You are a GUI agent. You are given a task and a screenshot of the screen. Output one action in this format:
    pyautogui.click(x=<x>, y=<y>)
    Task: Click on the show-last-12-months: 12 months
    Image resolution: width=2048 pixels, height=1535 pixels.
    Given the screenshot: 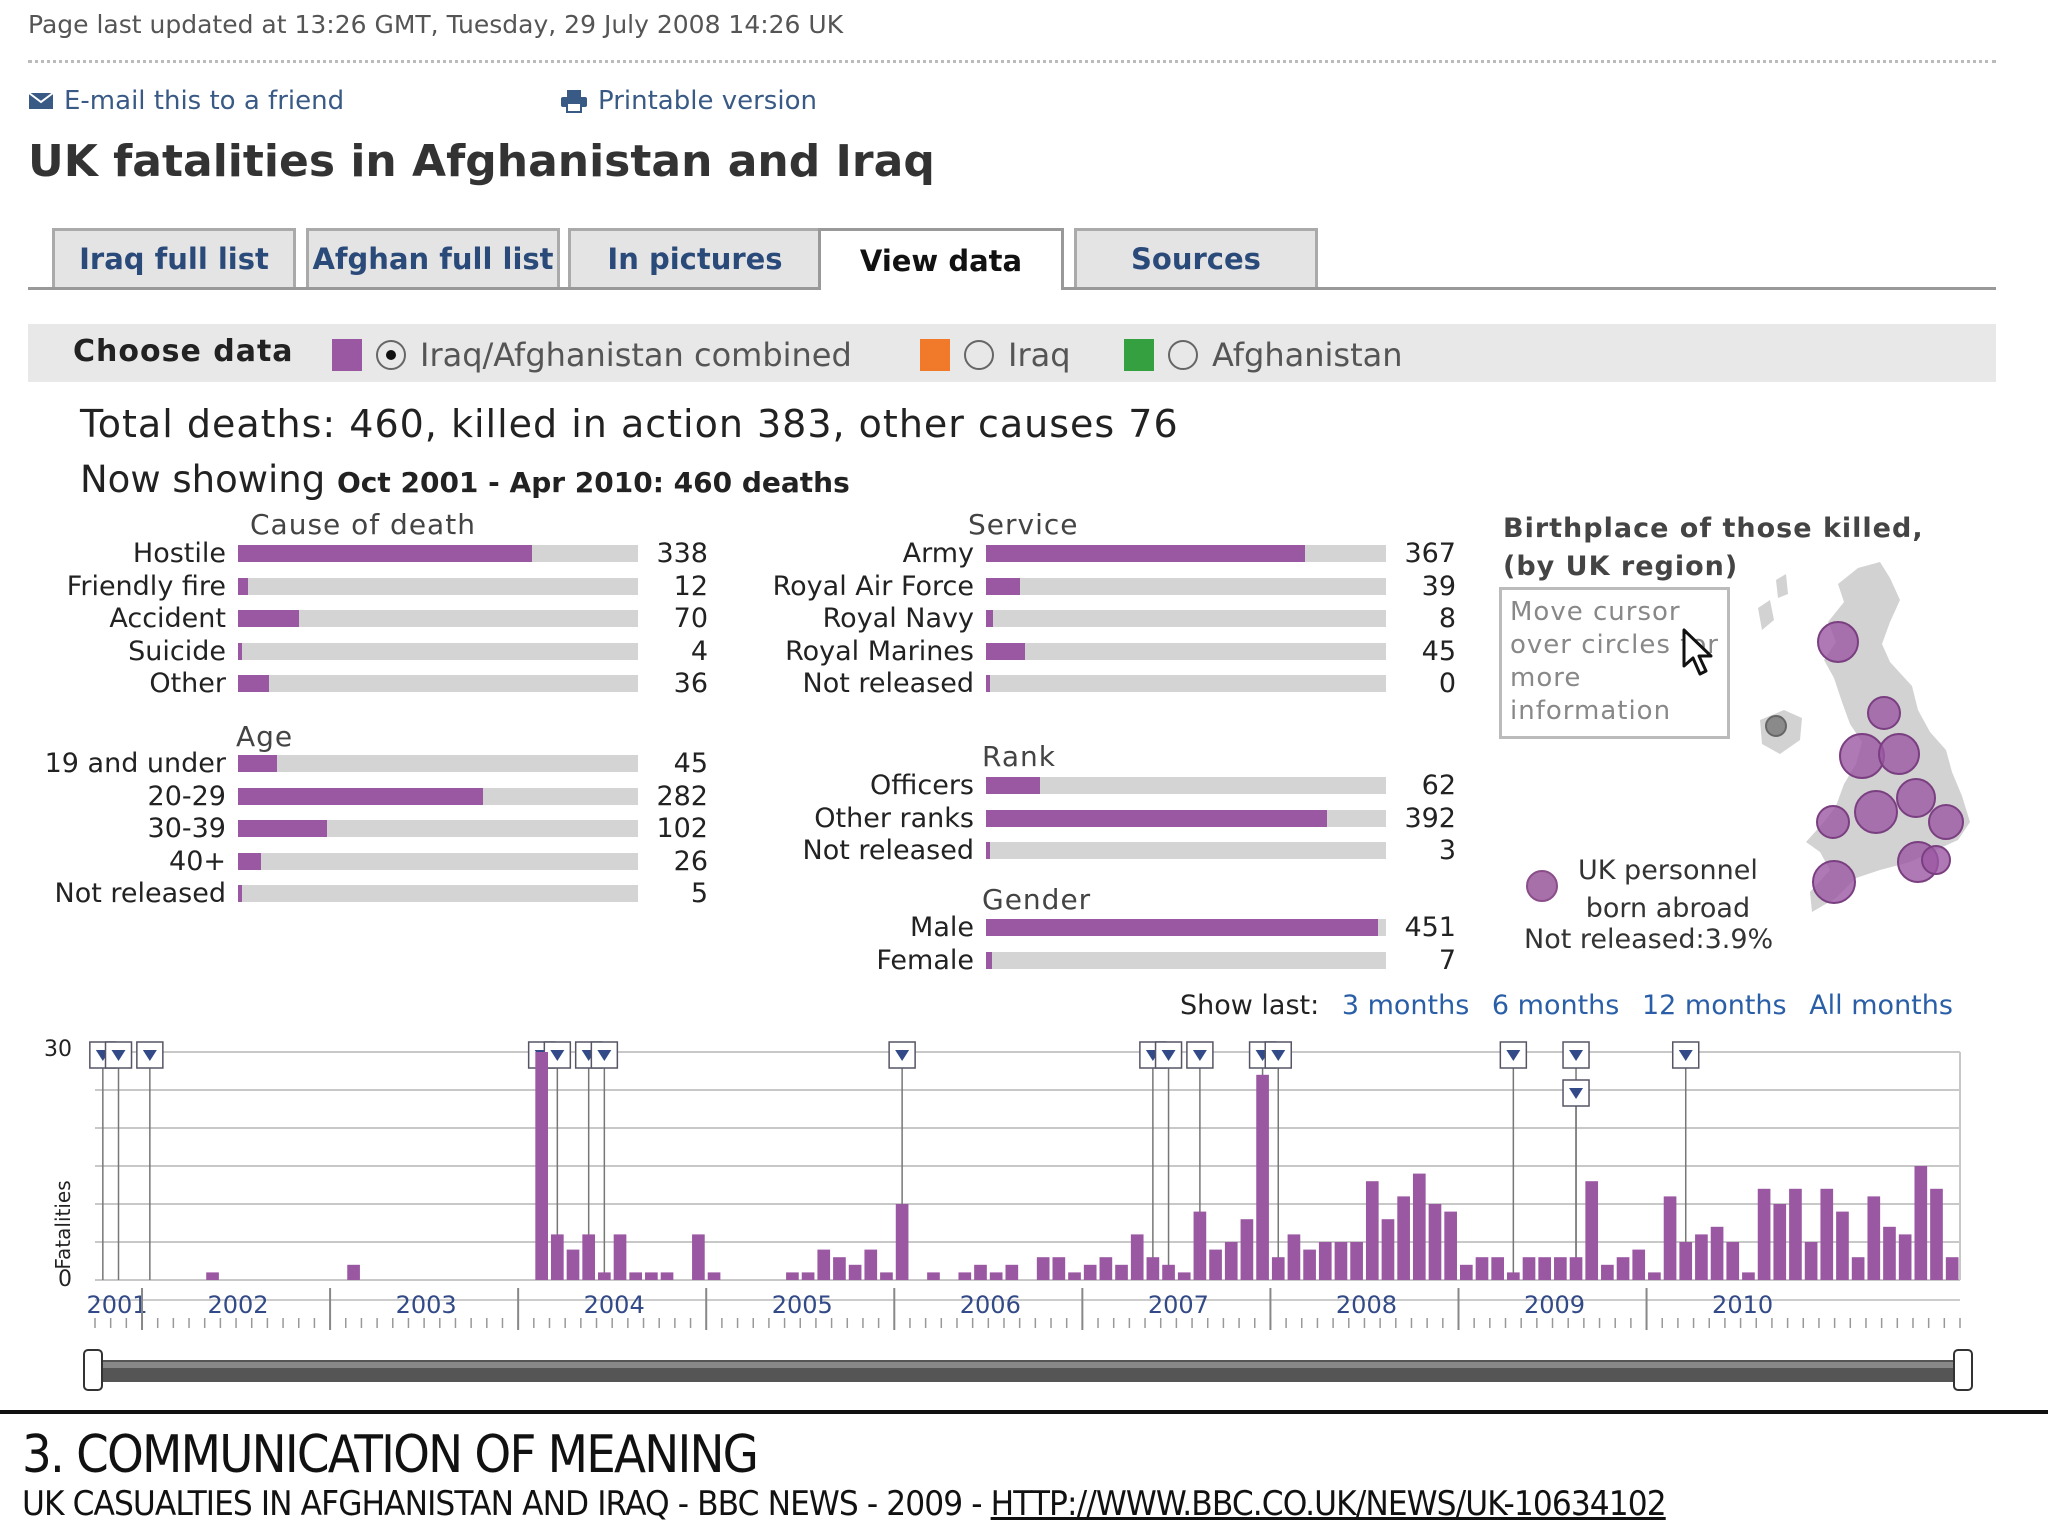 What is the action you would take?
    pyautogui.click(x=1714, y=1005)
    